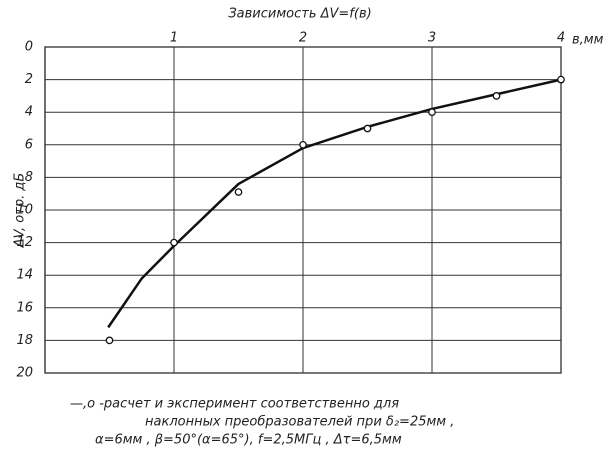 This screenshot has width=605, height=459. I want to click on y-tick-label: 8, so click(29, 177).